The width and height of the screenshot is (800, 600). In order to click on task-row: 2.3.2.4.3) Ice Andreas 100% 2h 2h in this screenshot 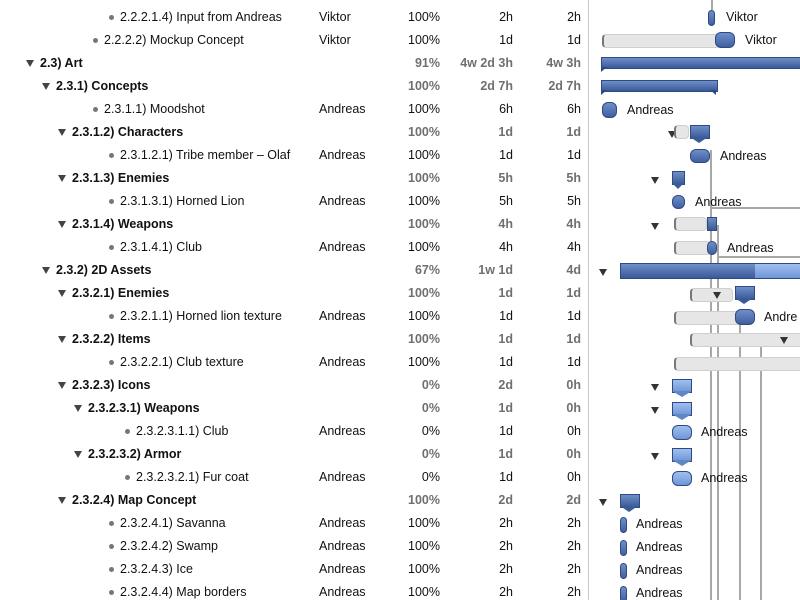, I will do `click(294, 569)`.